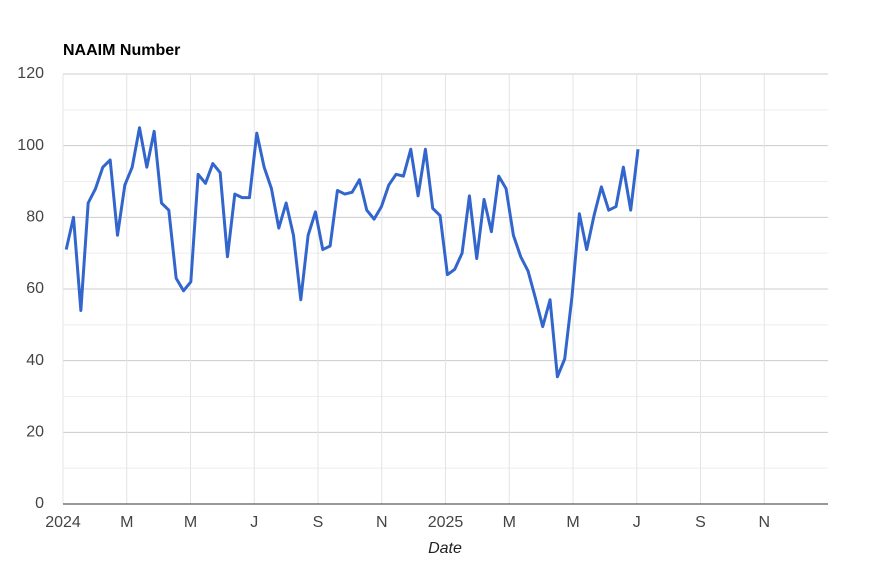  I want to click on y-tick-label: 0, so click(39, 503).